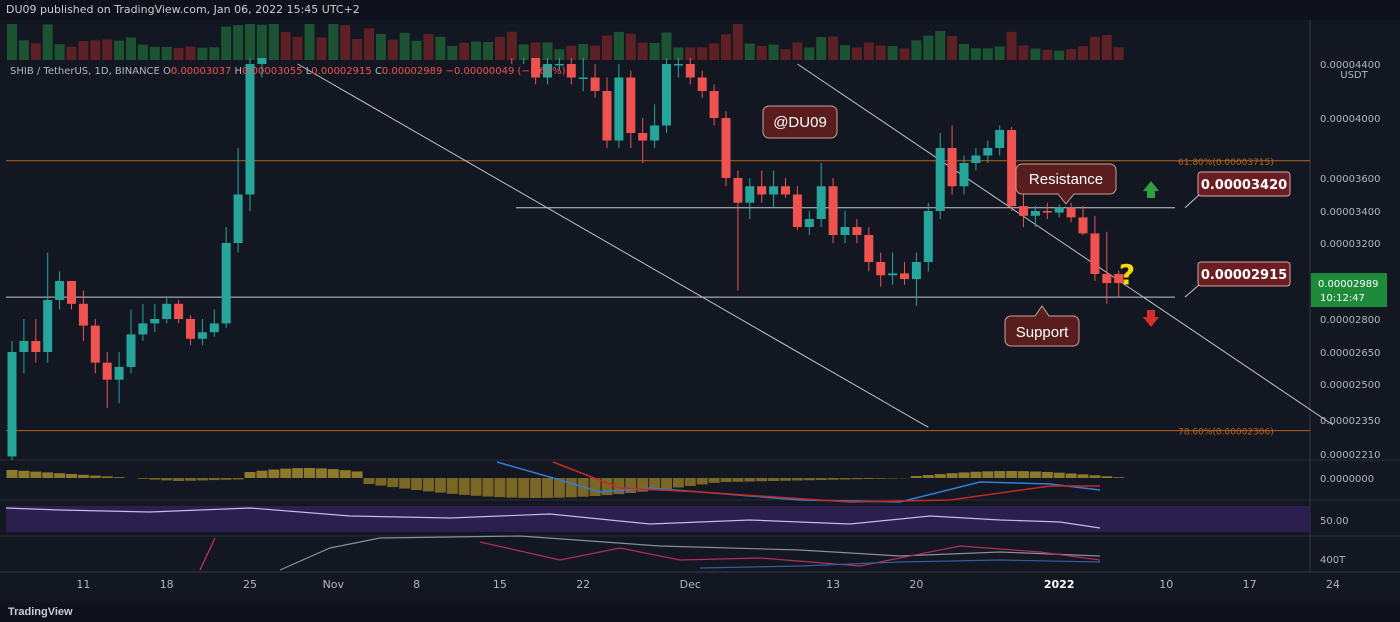 The width and height of the screenshot is (1400, 622). Describe the element at coordinates (201, 71) in the screenshot. I see `open-value: 0.00003037` at that location.